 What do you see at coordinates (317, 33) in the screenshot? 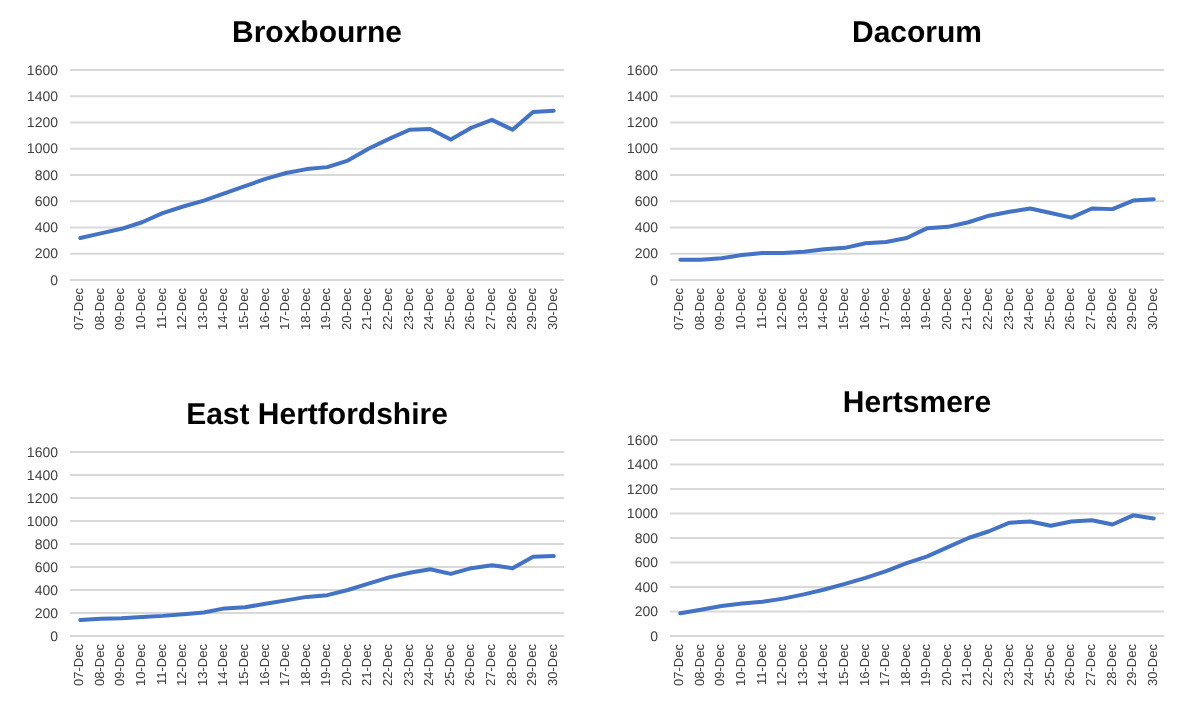
I see `chart-title: Broxbourne` at bounding box center [317, 33].